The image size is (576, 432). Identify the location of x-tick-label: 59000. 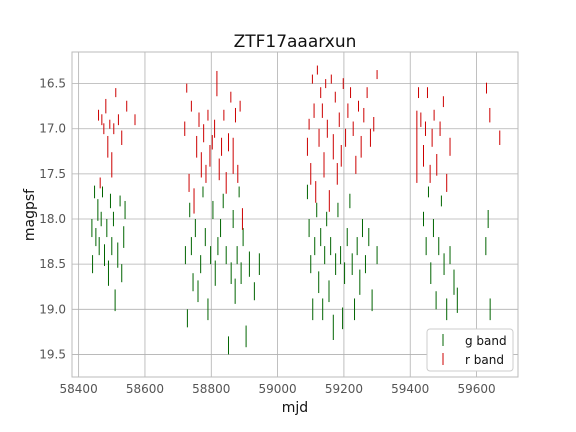
(277, 389).